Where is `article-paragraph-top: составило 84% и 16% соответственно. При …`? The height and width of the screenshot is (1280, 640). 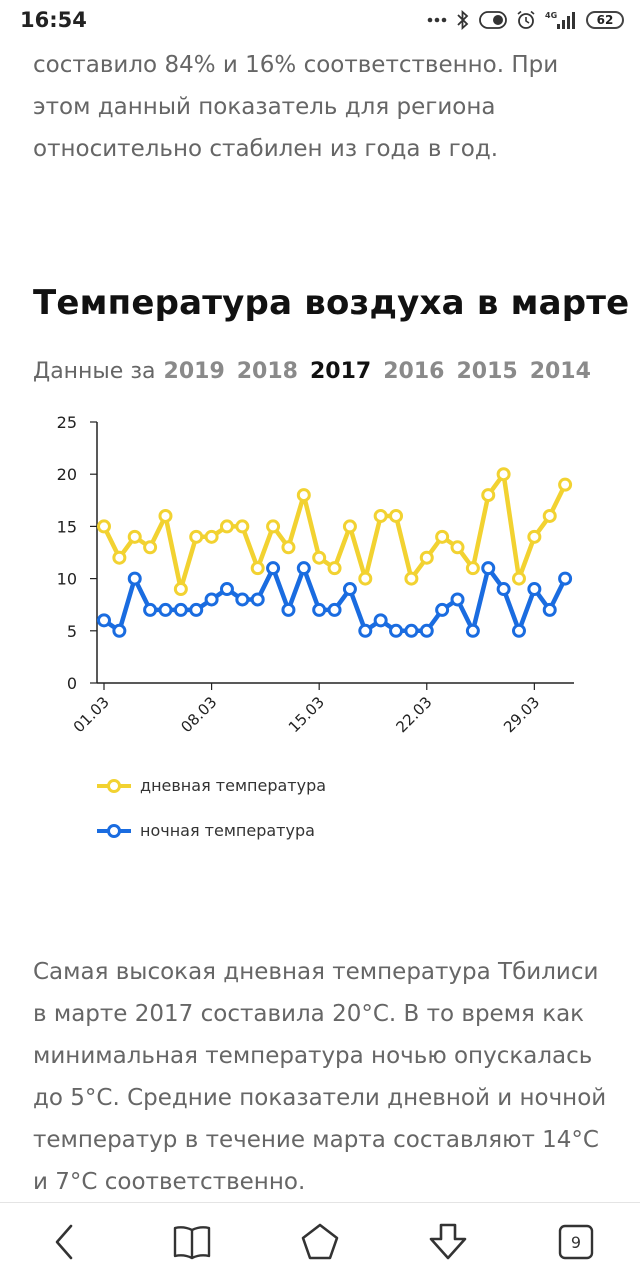
article-paragraph-top: составило 84% и 16% соответственно. При … is located at coordinates (296, 107).